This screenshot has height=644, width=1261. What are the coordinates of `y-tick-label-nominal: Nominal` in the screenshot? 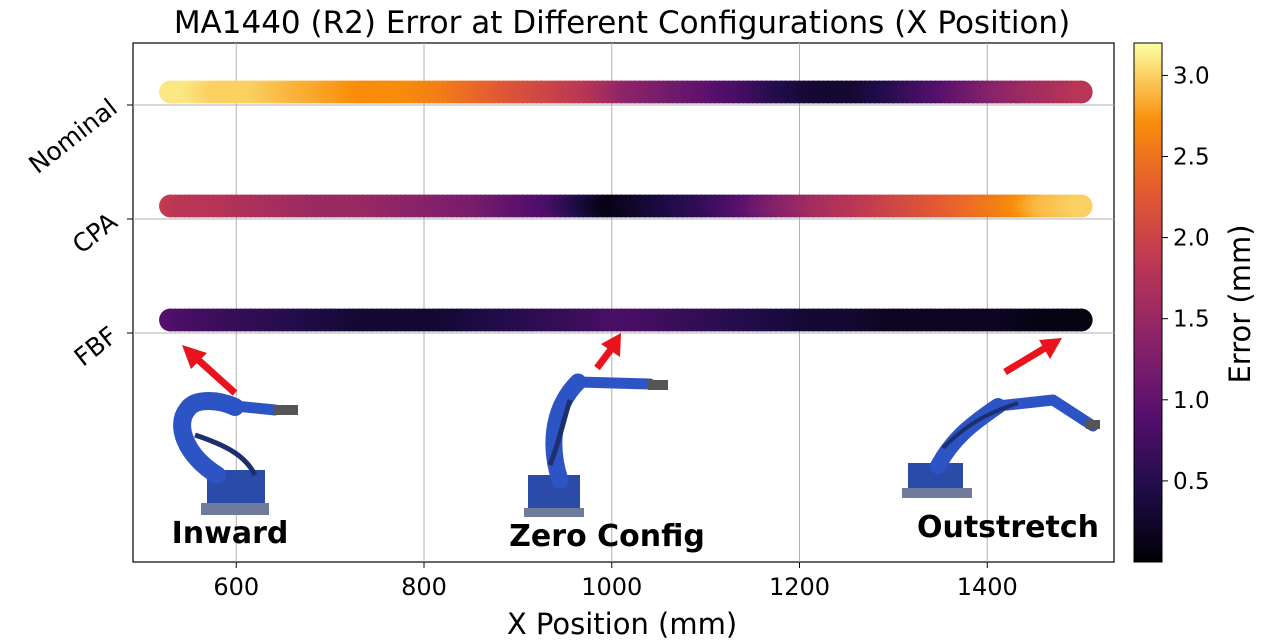 It's located at (72, 136).